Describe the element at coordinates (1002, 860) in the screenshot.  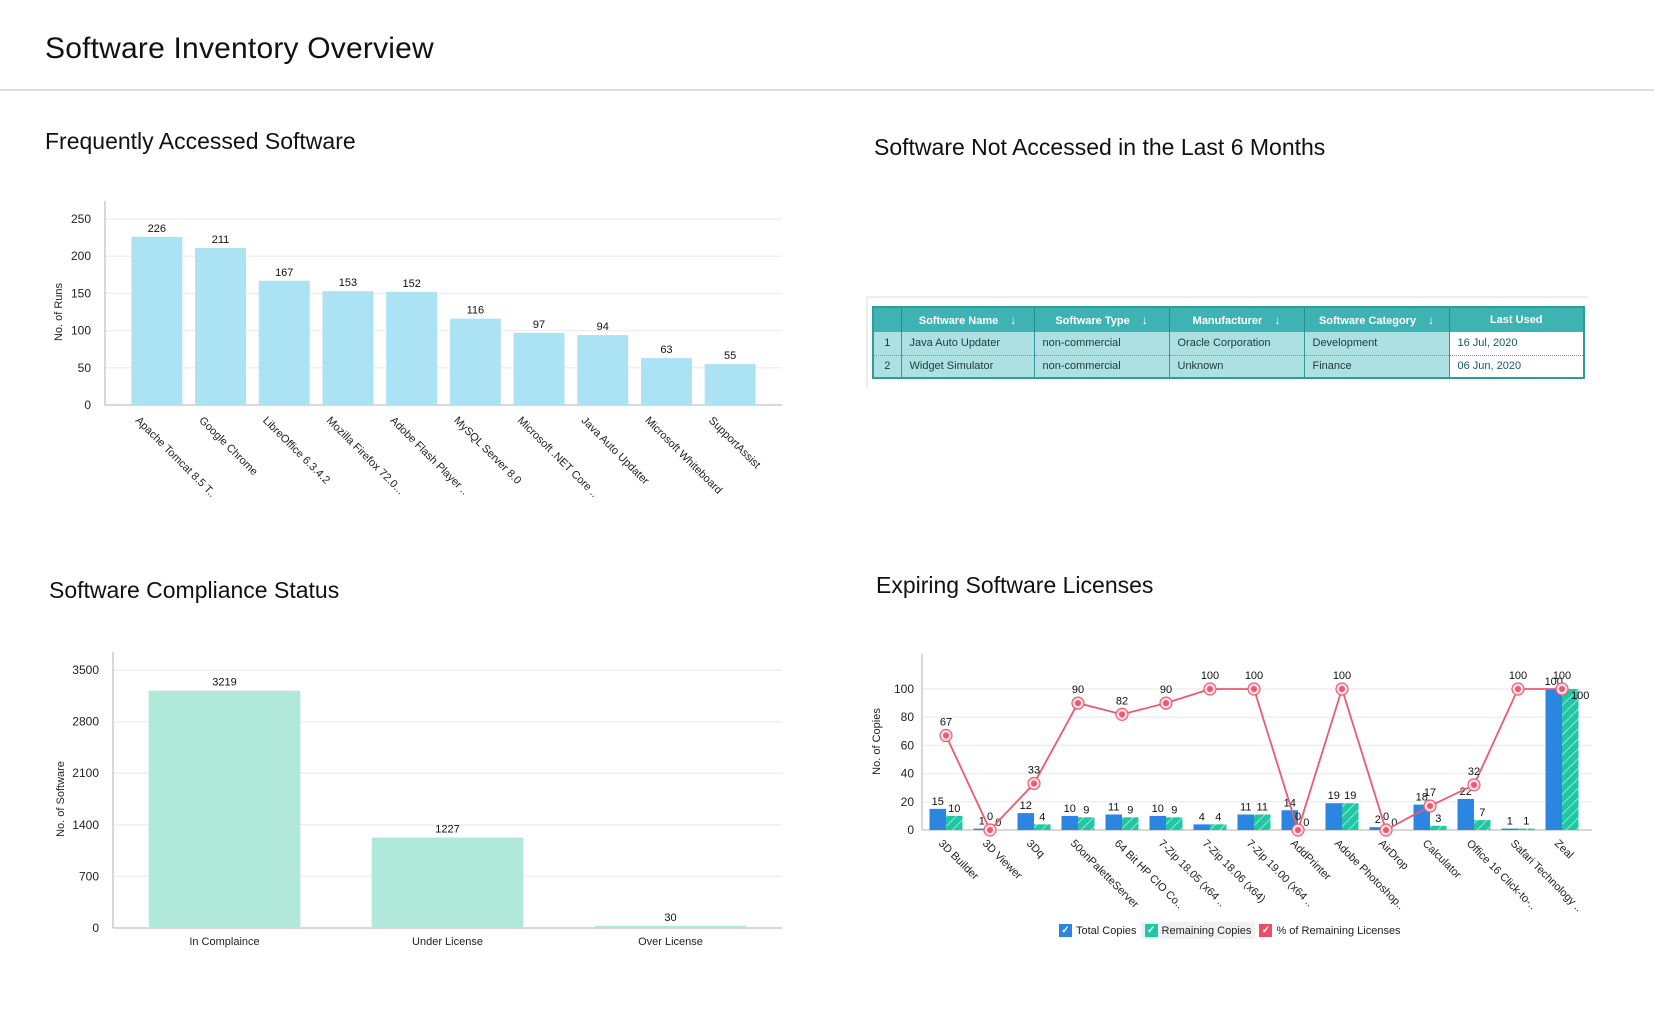
I see `x-tick-label: 3D Viewer` at that location.